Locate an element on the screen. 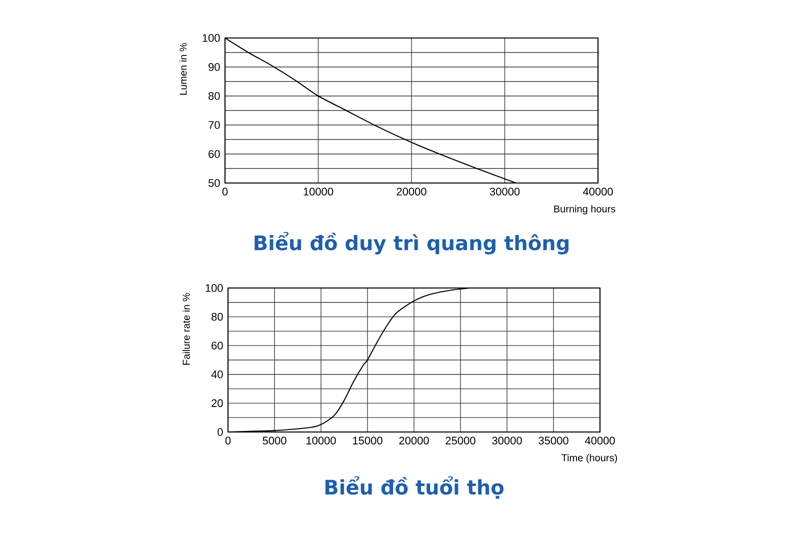  text: Biểu đồ duy trì quang thông is located at coordinates (411, 243).